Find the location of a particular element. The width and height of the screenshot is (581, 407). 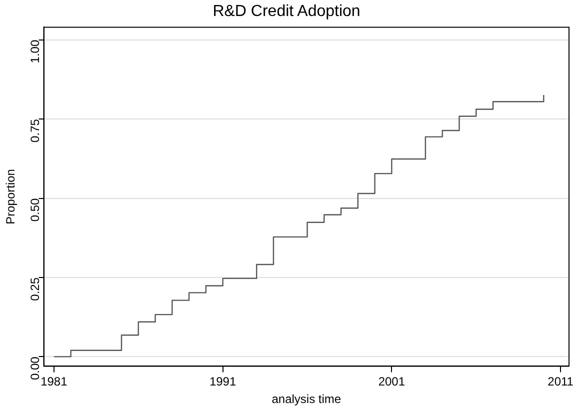

x-tick-label: 1991 is located at coordinates (222, 381).